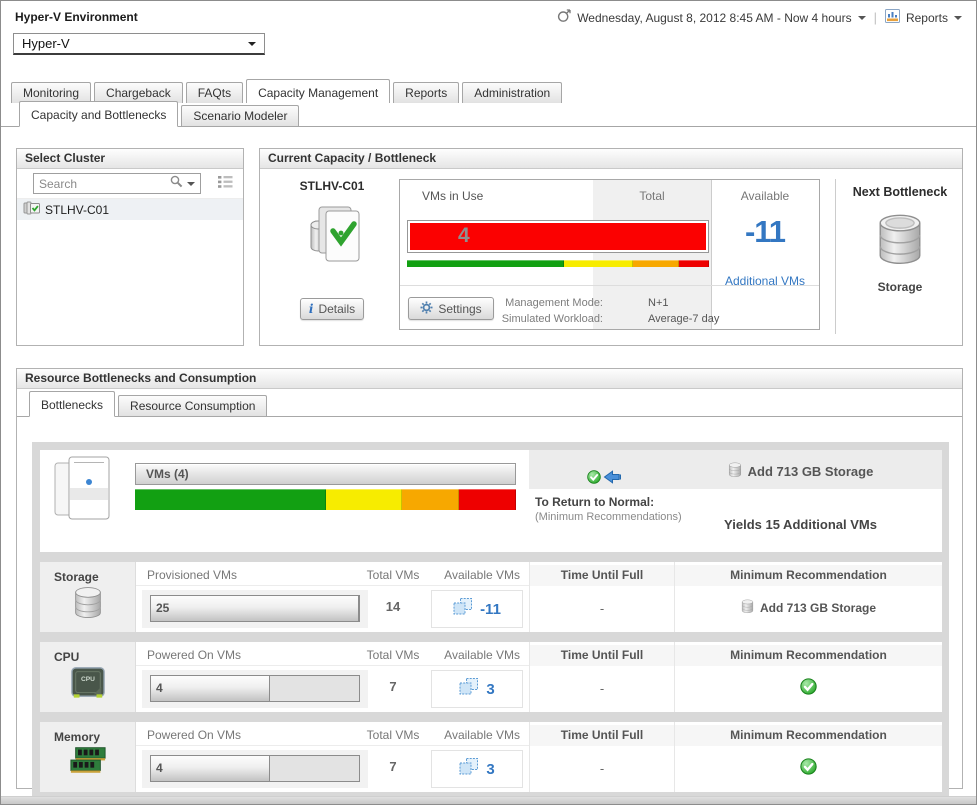  What do you see at coordinates (214, 92) in the screenshot?
I see `tab-faqts: FAQts` at bounding box center [214, 92].